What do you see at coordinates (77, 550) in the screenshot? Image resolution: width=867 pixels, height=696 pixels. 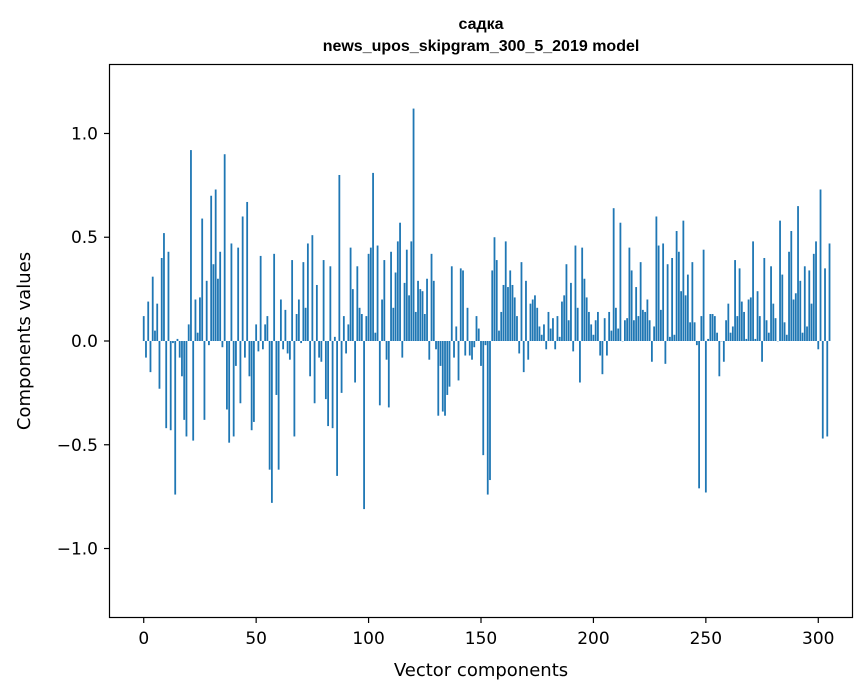 I see `y-tick-label: −1.0` at bounding box center [77, 550].